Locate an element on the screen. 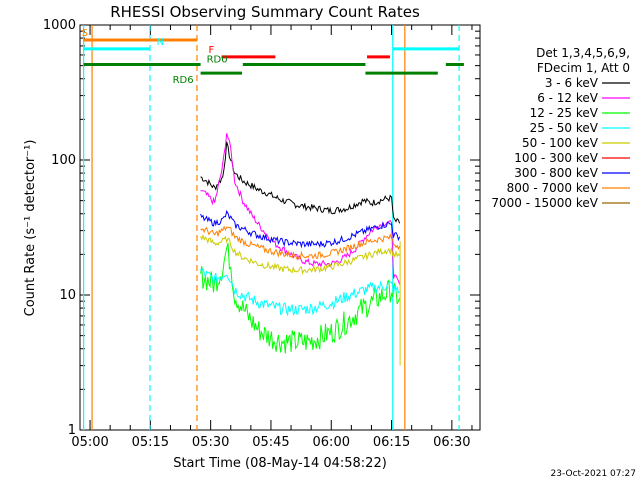 Image resolution: width=640 pixels, height=480 pixels. y-tick-label: 10 is located at coordinates (67, 295).